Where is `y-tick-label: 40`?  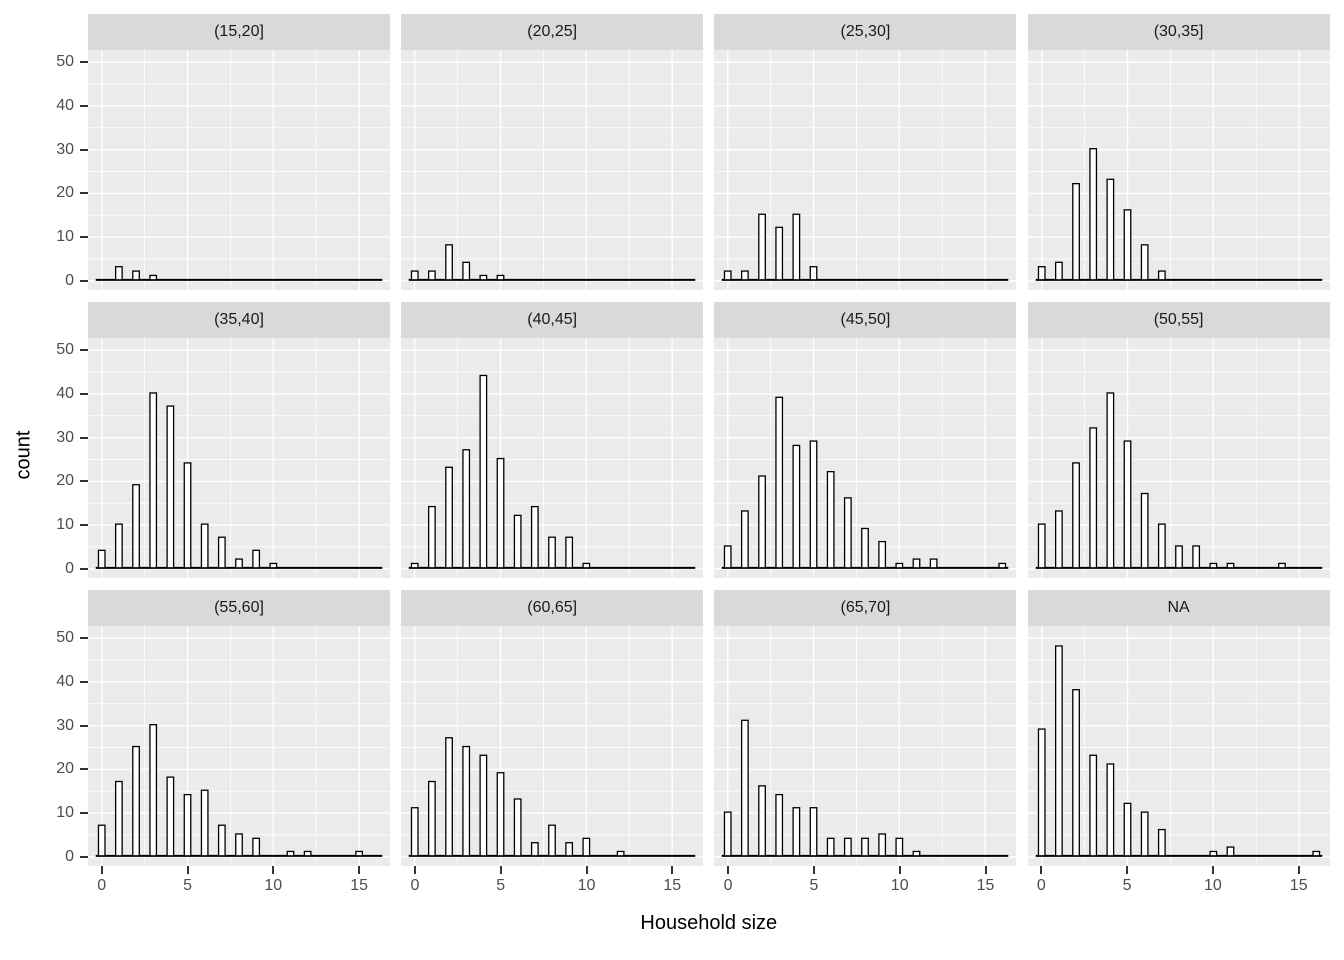
y-tick-label: 40 is located at coordinates (65, 393).